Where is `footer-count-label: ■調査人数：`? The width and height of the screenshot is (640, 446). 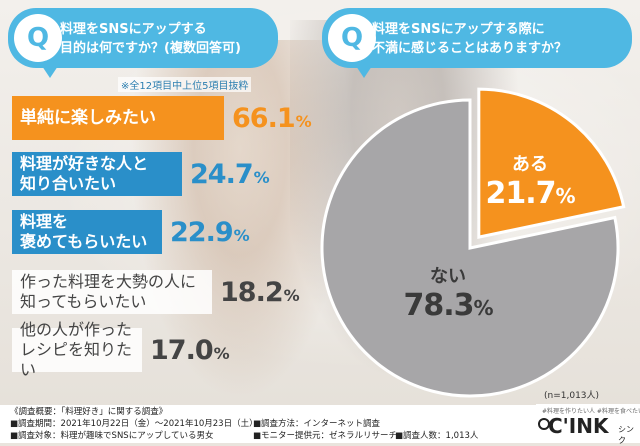 footer-count-label: ■調査人数： is located at coordinates (420, 436).